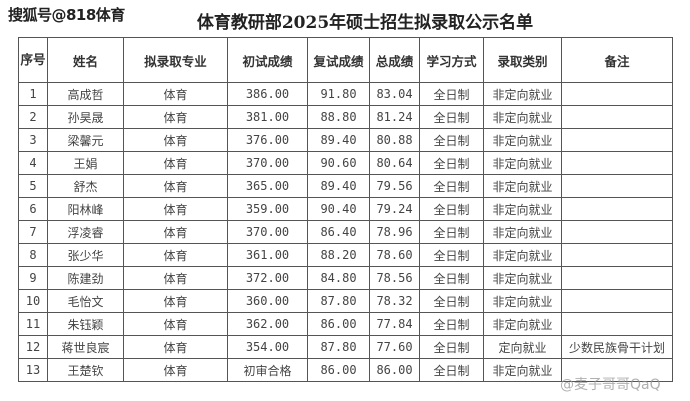 The width and height of the screenshot is (690, 401). Describe the element at coordinates (33, 186) in the screenshot. I see `cell-index: 5` at that location.